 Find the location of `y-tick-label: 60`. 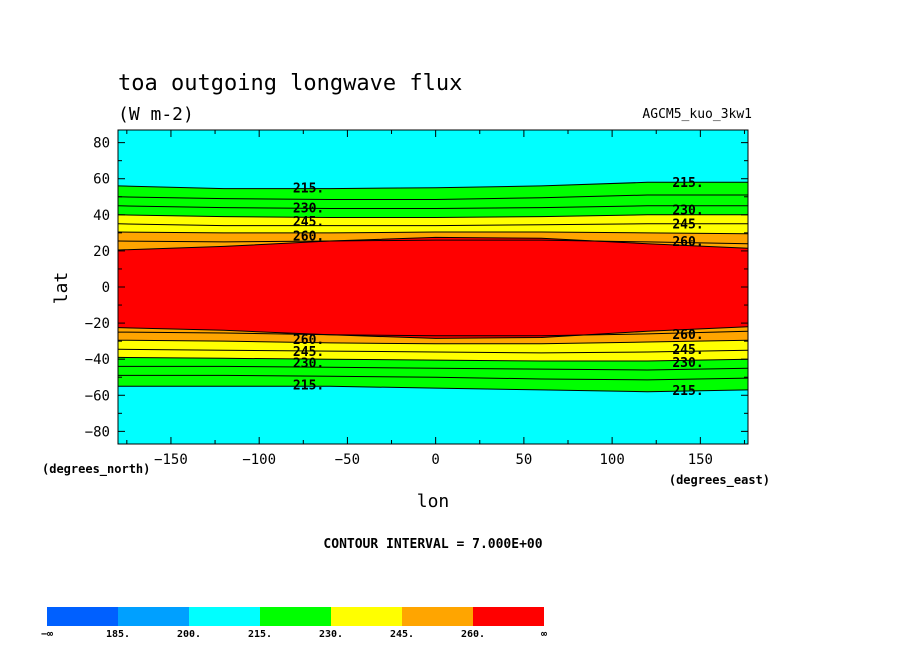

y-tick-label: 60 is located at coordinates (101, 180).